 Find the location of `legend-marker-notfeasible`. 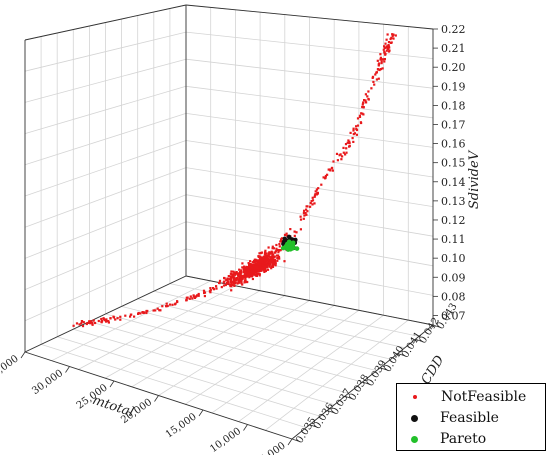

legend-marker-notfeasible is located at coordinates (415, 397).